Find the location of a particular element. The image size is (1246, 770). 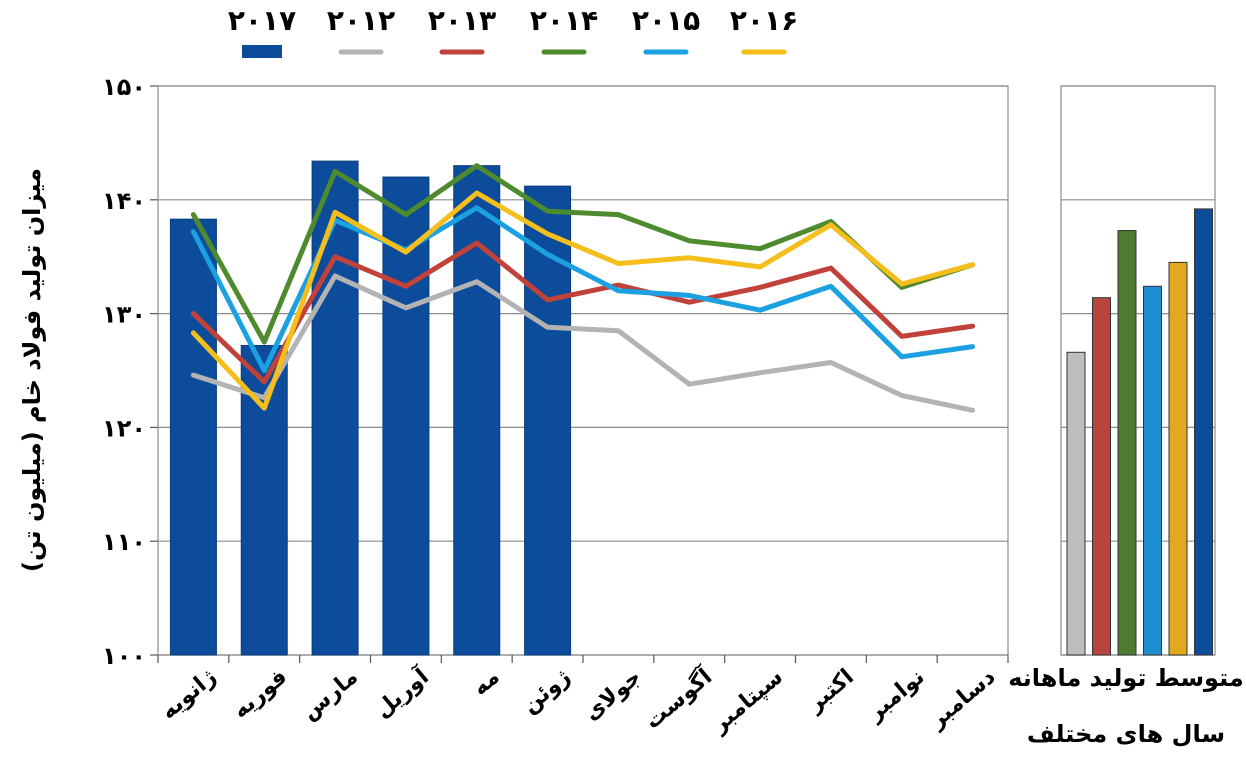

legend-label: ۲۰۱۳ is located at coordinates (462, 20).